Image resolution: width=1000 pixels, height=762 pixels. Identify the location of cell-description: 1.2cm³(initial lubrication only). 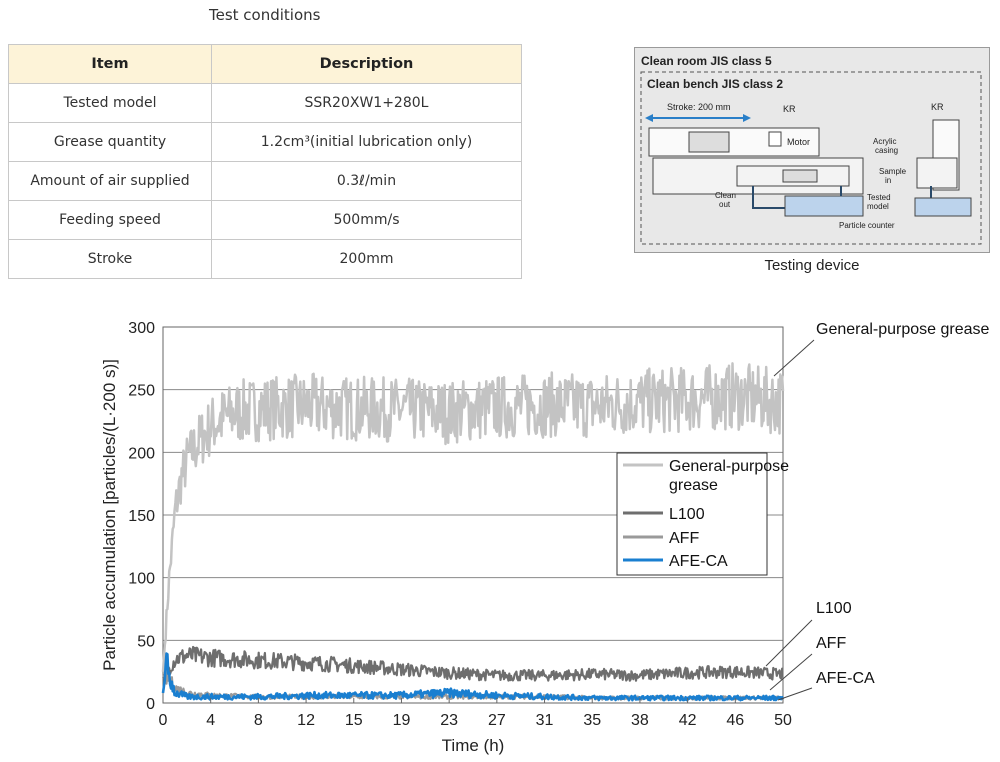
(366, 142).